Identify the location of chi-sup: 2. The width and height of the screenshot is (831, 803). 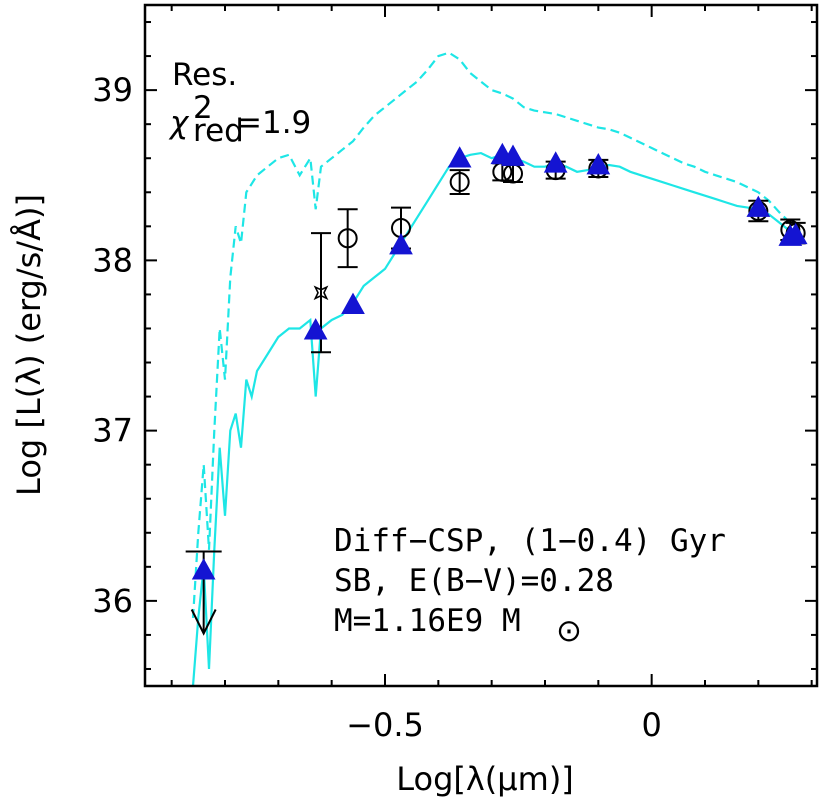
(203, 108).